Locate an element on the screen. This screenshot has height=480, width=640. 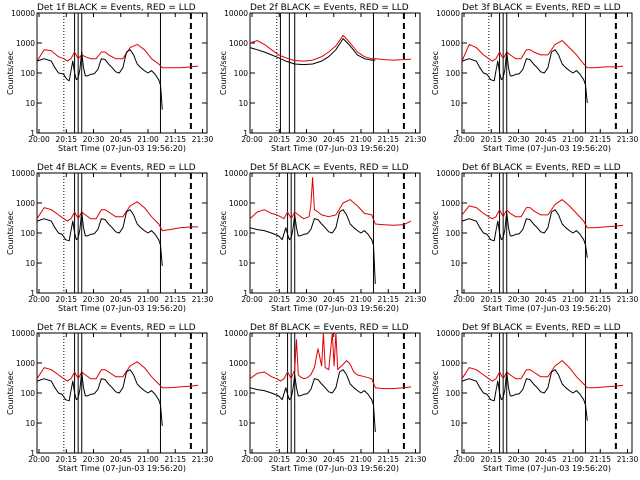
panel-title: Det 5f BLACK = Events, RED = LLD is located at coordinates (329, 168).